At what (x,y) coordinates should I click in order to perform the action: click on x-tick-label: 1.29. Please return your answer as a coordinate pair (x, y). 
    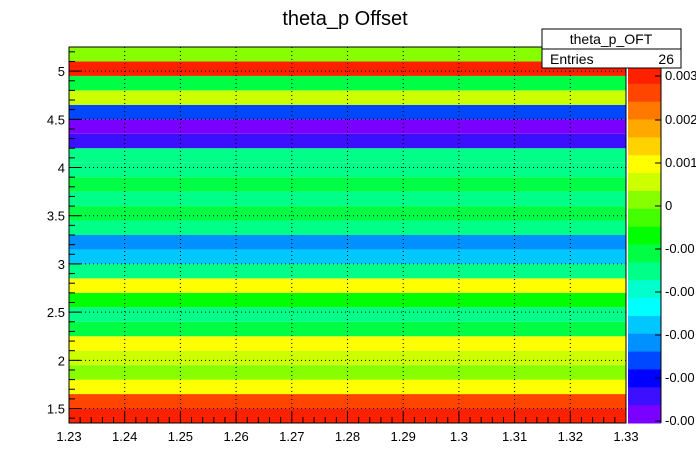
    Looking at the image, I should click on (403, 436).